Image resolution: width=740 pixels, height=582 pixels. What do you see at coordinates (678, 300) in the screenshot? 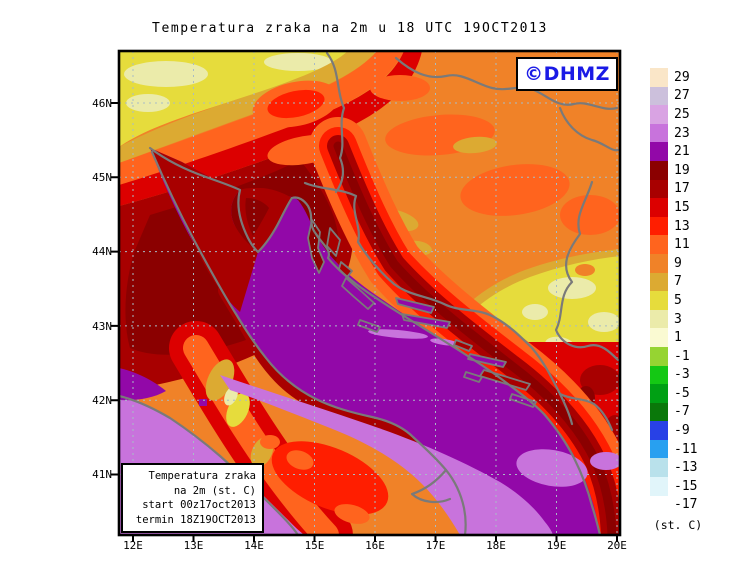
I see `colorbar-label: 5` at bounding box center [678, 300].